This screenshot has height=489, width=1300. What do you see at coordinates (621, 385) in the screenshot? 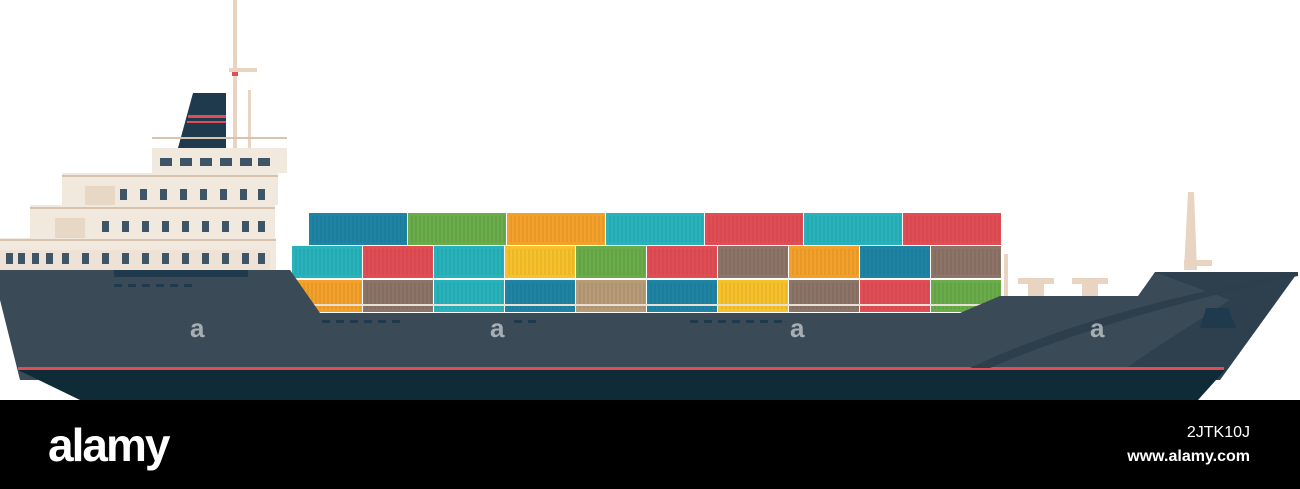
I see `ship-hull-bottom` at bounding box center [621, 385].